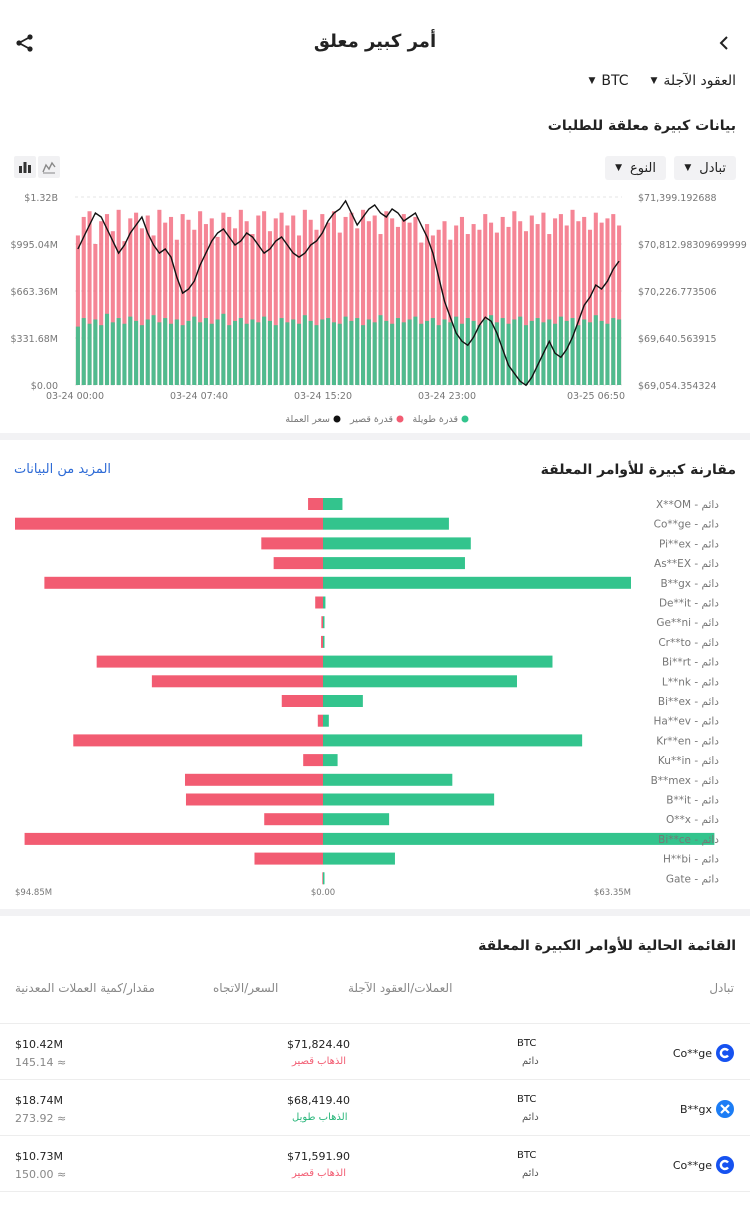 The height and width of the screenshot is (1205, 750). I want to click on line-chart-icon, so click(49, 167).